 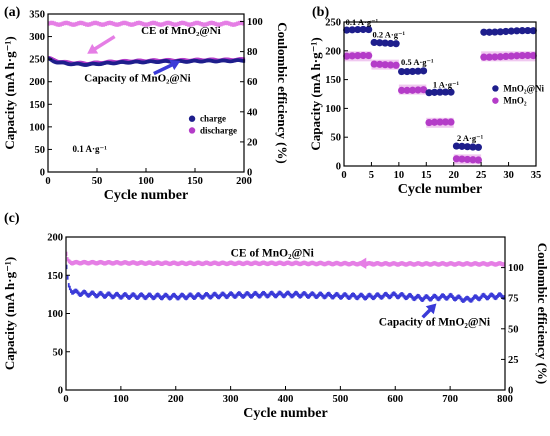 I want to click on x-tick-label: 0, so click(x=47, y=181).